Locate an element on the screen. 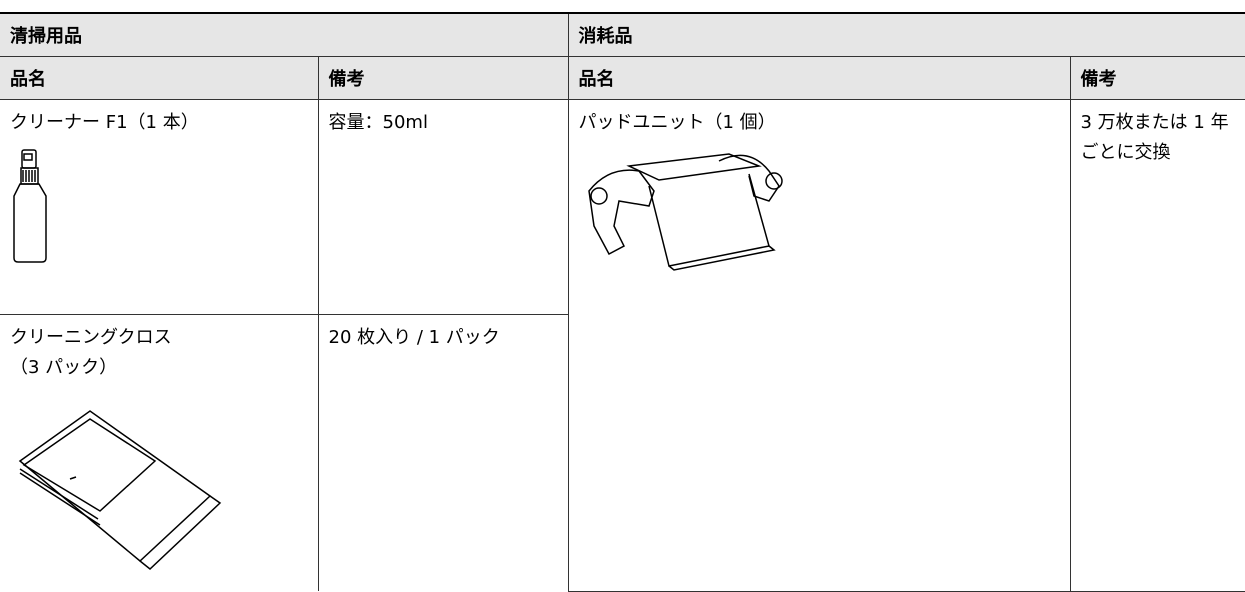 The height and width of the screenshot is (592, 1245). cell: 容量：50ml is located at coordinates (443, 207).